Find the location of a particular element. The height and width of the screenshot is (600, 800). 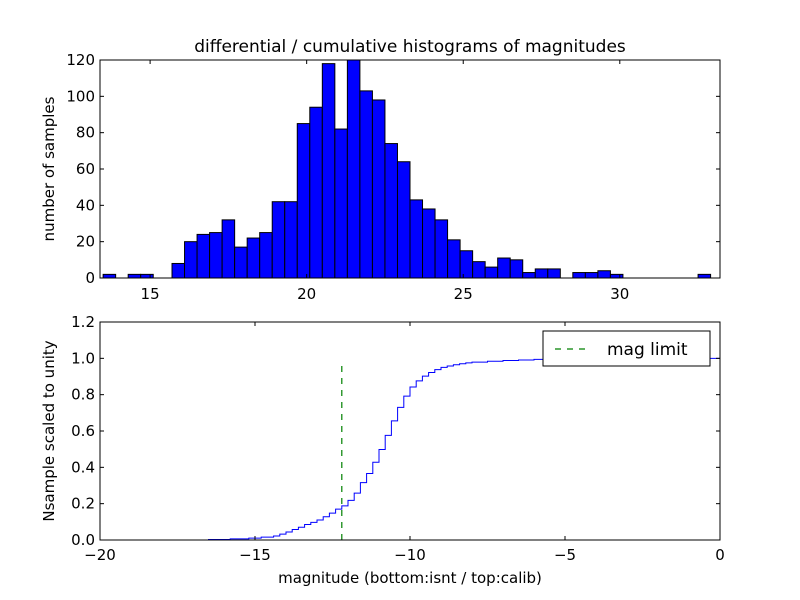

top-y-tick-label: 100 is located at coordinates (80, 96).